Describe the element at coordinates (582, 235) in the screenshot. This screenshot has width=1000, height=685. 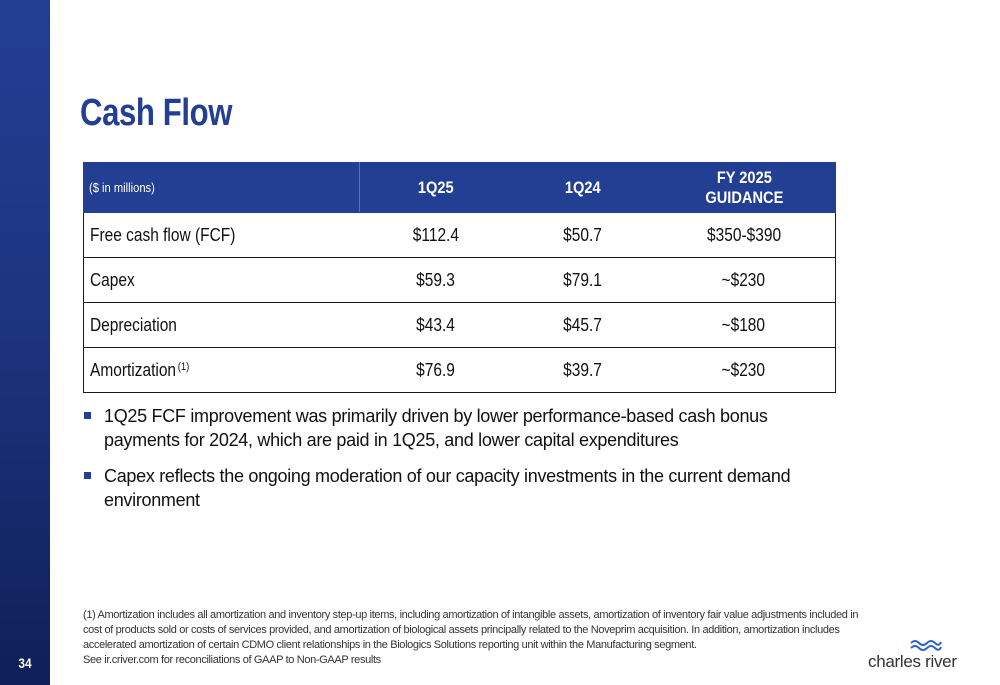
I see `cell-1q24: $50.7` at that location.